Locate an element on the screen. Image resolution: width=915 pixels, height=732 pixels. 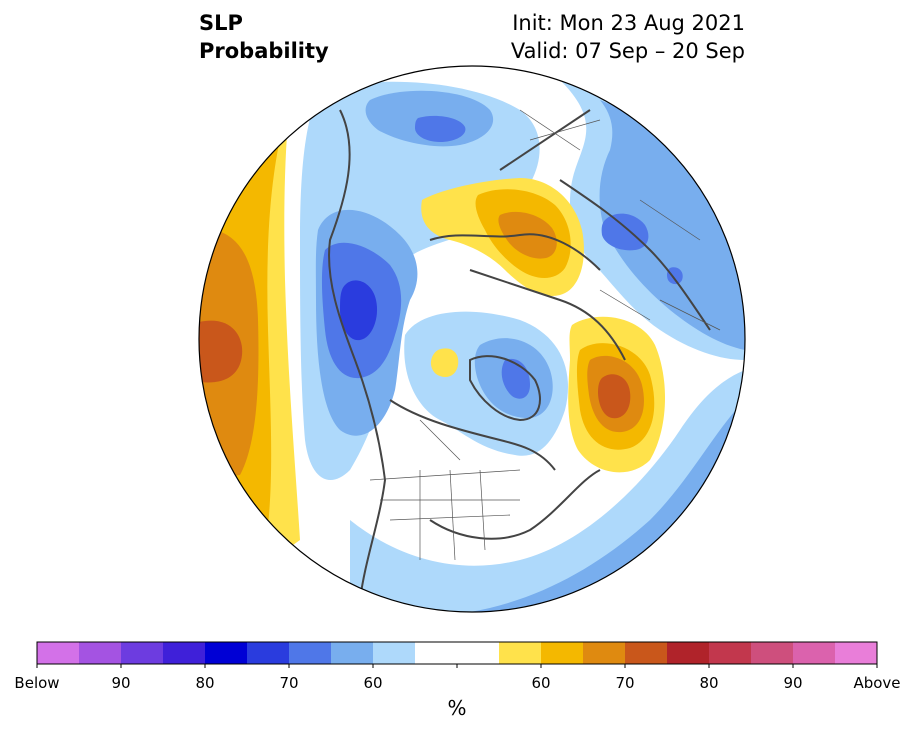
valid-period: Valid: 07 Sep – 20 Sep is located at coordinates (627, 51).